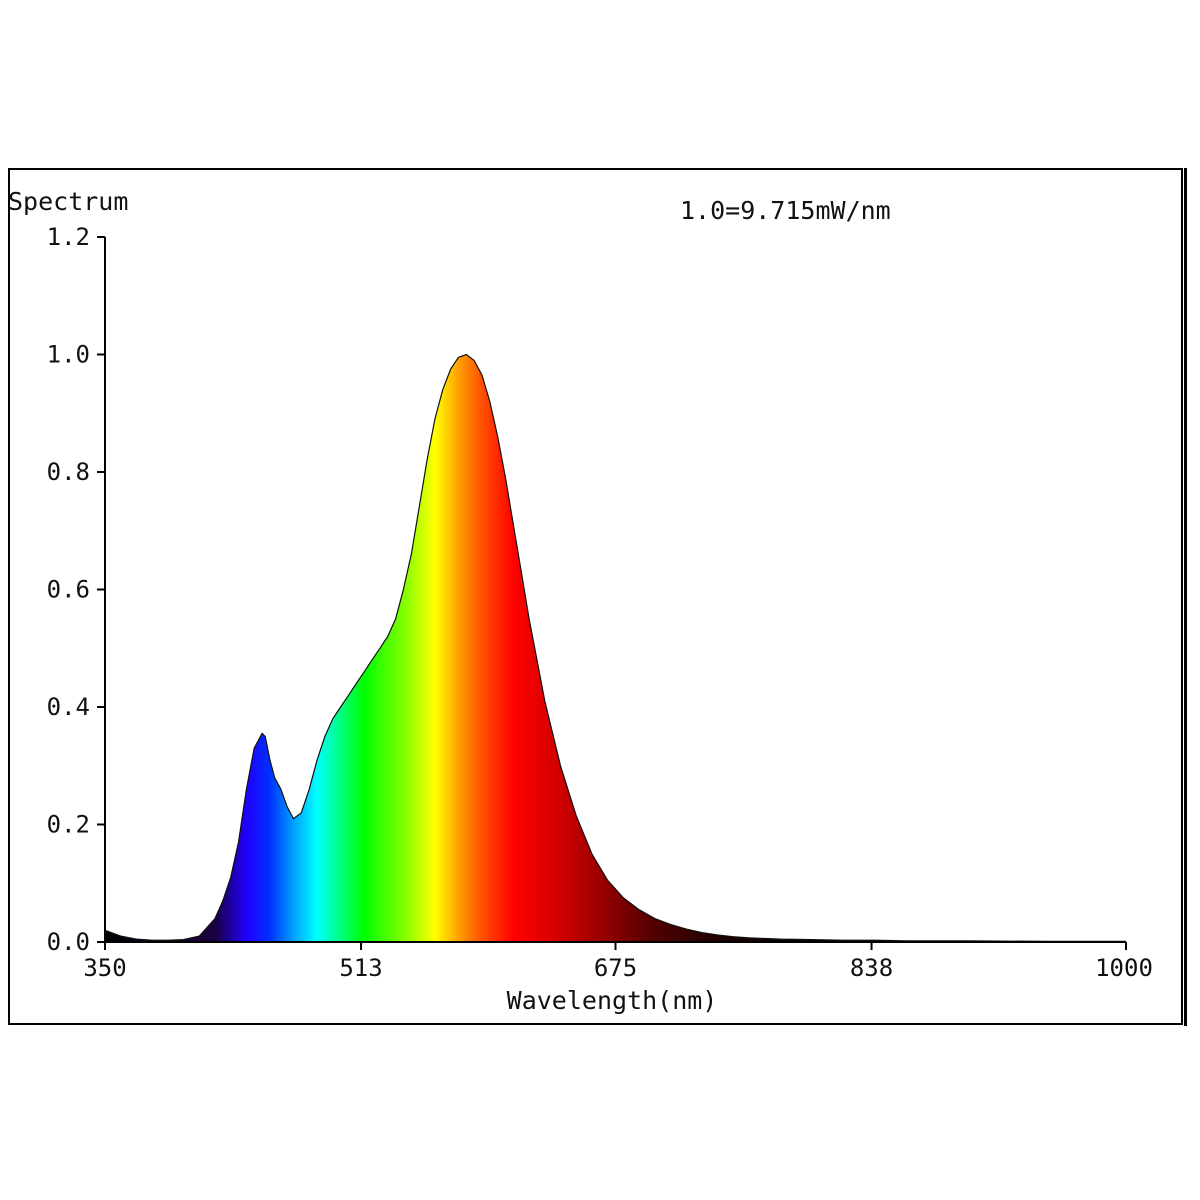 The width and height of the screenshot is (1200, 1200). I want to click on annotation-scale: 1.0=9.715mW/nm, so click(785, 210).